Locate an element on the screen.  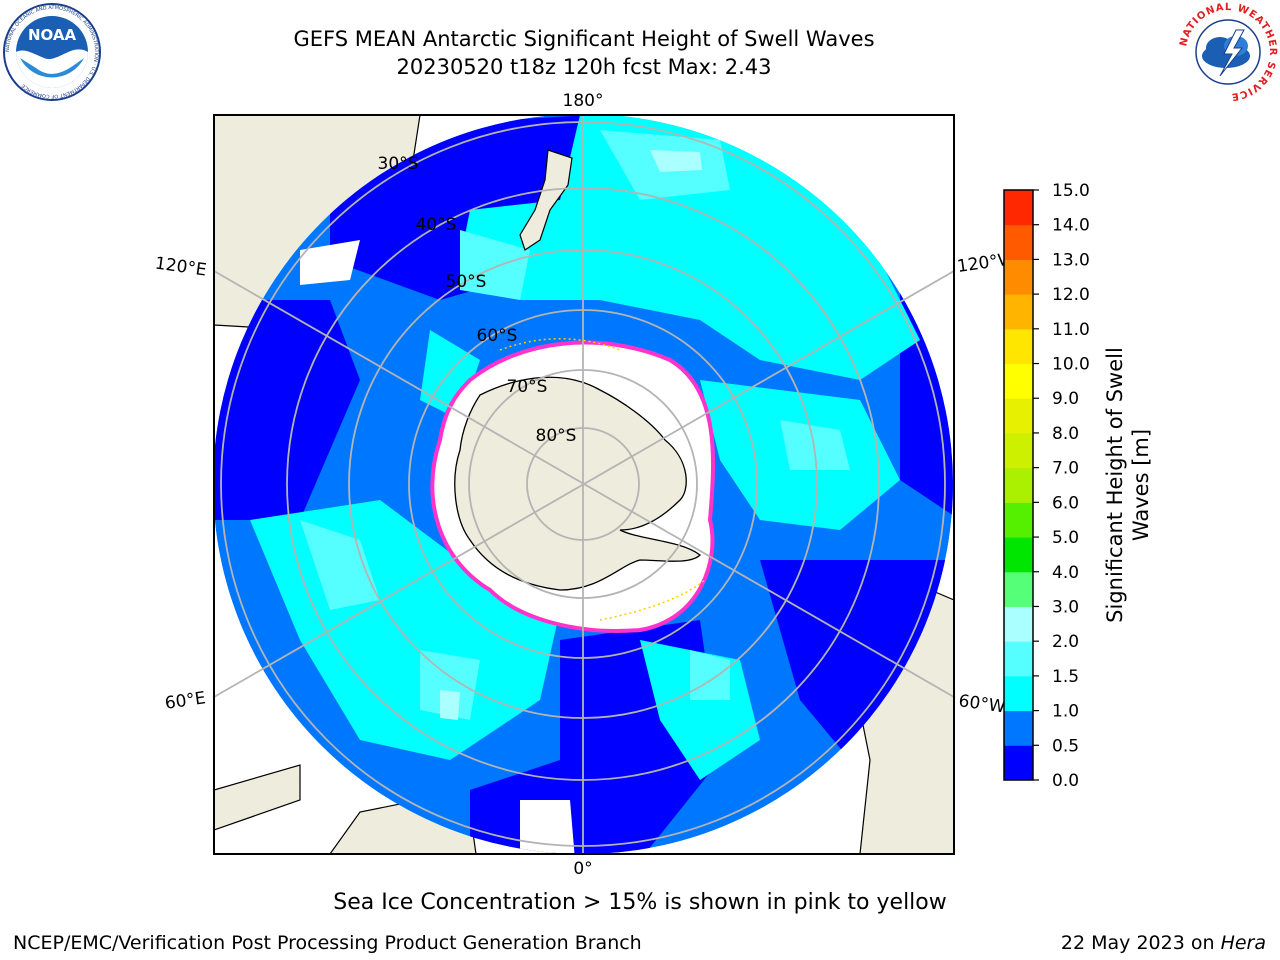
new-zealand is located at coordinates (546, 200).